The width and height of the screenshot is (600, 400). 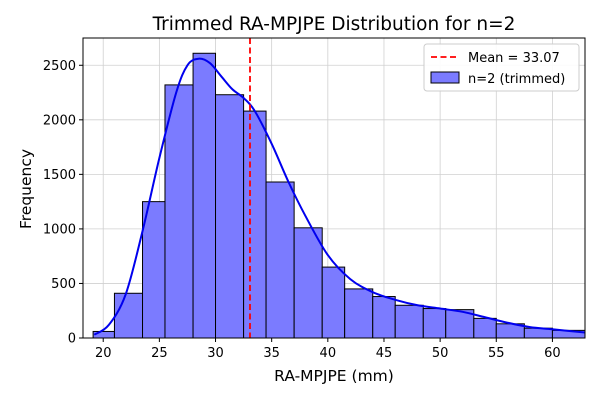 What do you see at coordinates (552, 353) in the screenshot?
I see `x-tick-label: 60` at bounding box center [552, 353].